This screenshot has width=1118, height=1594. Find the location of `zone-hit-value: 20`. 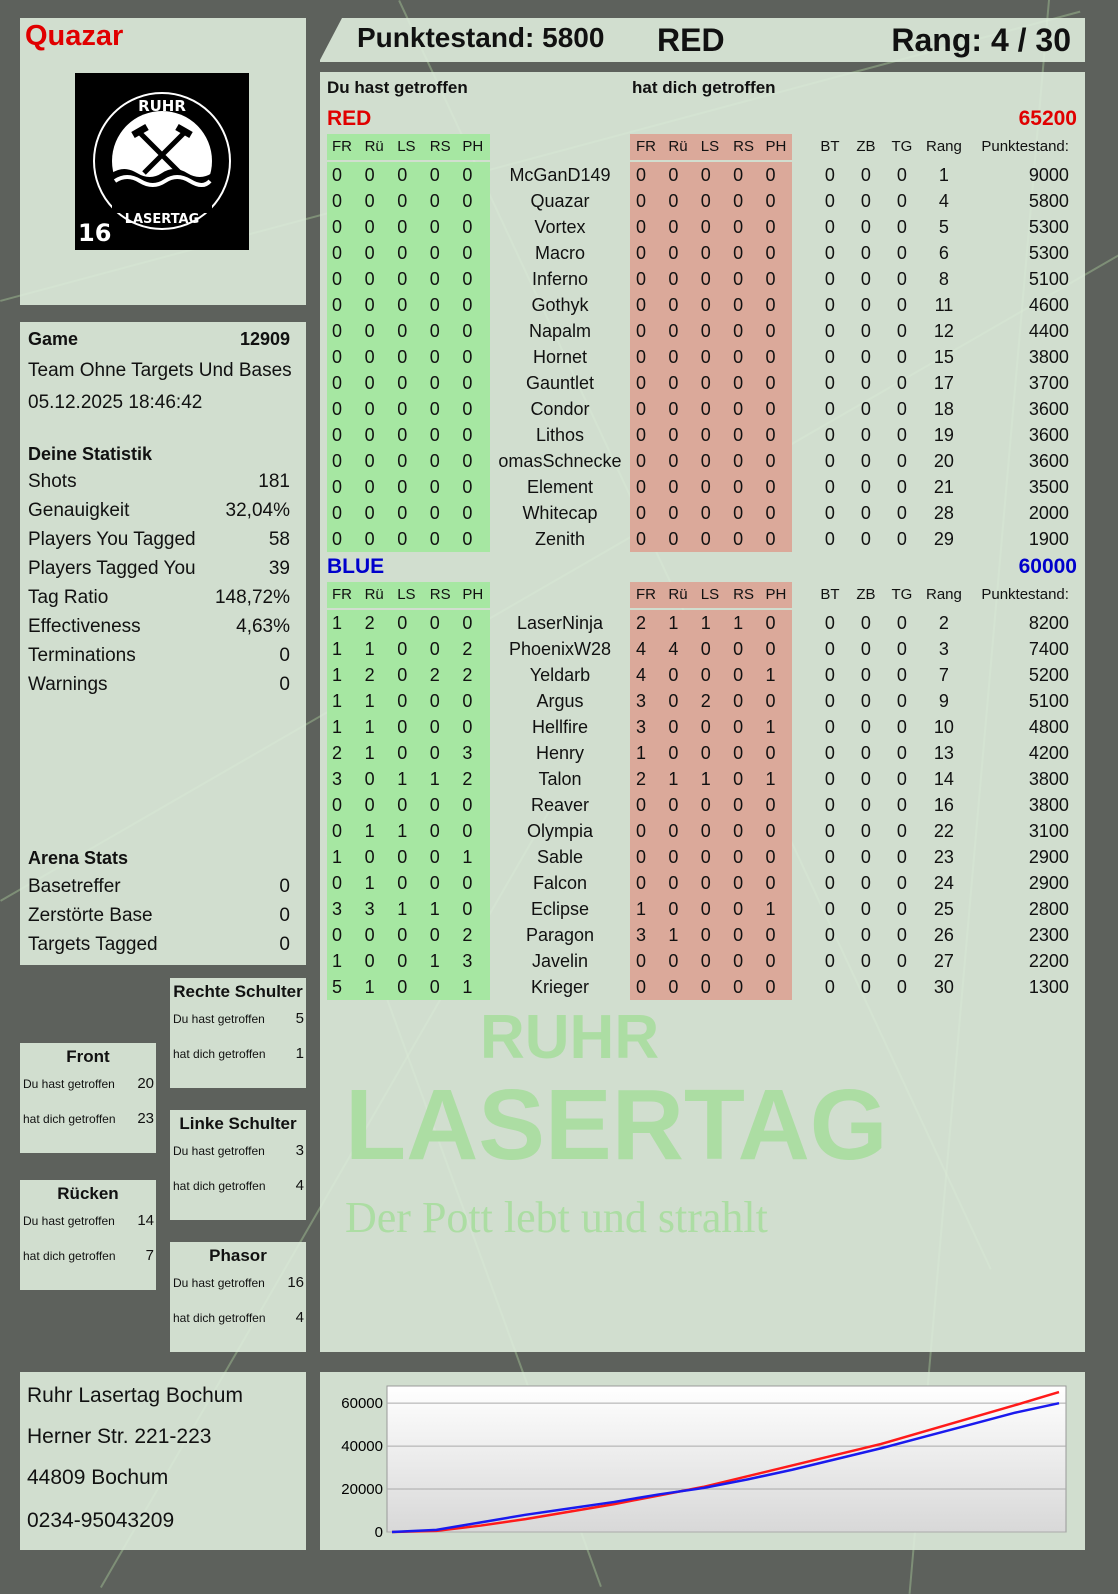

zone-hit-value: 20 is located at coordinates (145, 1083).